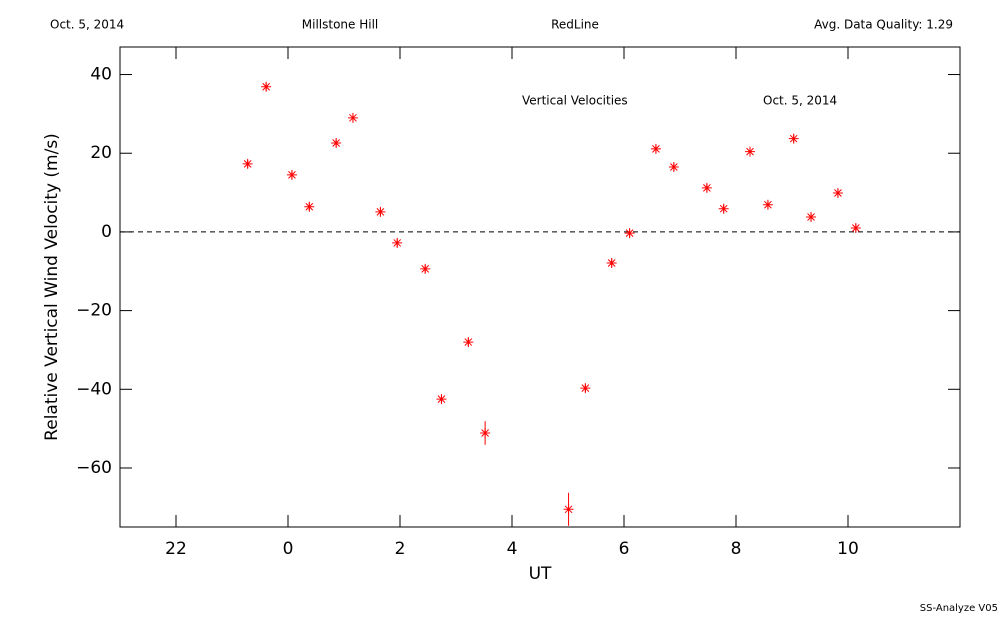 Image resolution: width=1000 pixels, height=625 pixels. What do you see at coordinates (106, 232) in the screenshot?
I see `y-tick-label: 0` at bounding box center [106, 232].